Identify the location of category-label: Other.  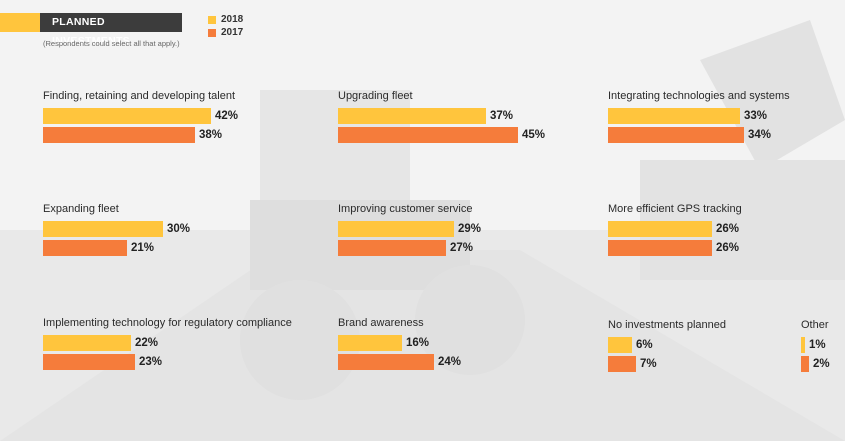
(815, 325).